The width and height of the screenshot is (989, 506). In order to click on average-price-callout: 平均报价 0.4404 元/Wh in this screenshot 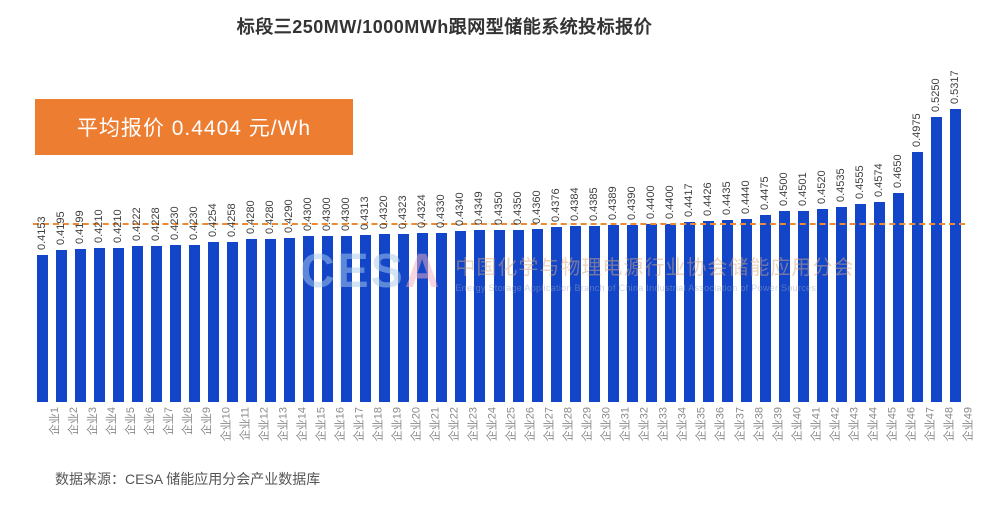, I will do `click(194, 127)`.